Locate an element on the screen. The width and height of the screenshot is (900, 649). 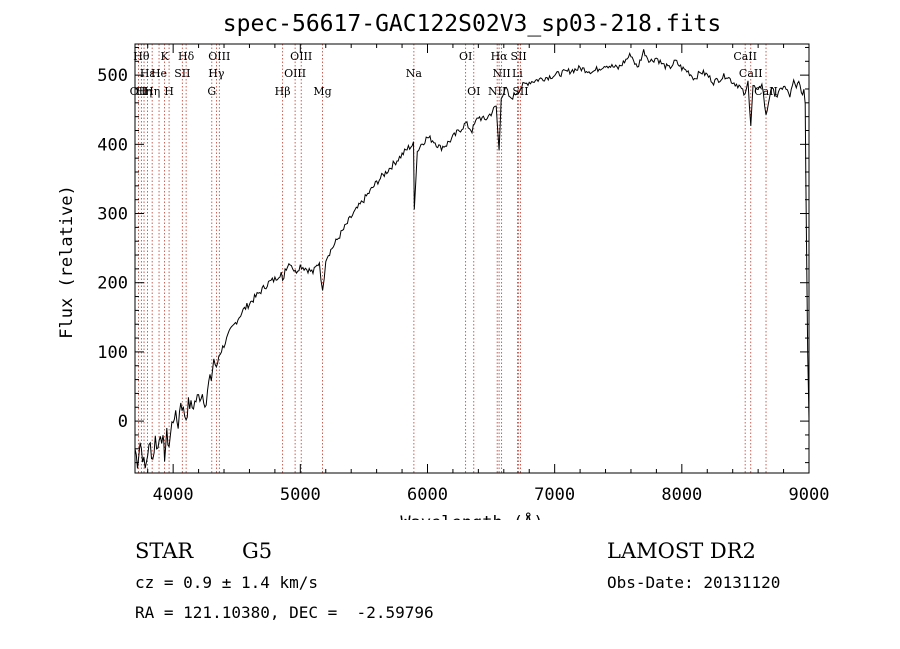
x-axis-label: Wavelength (Å) is located at coordinates (471, 515).